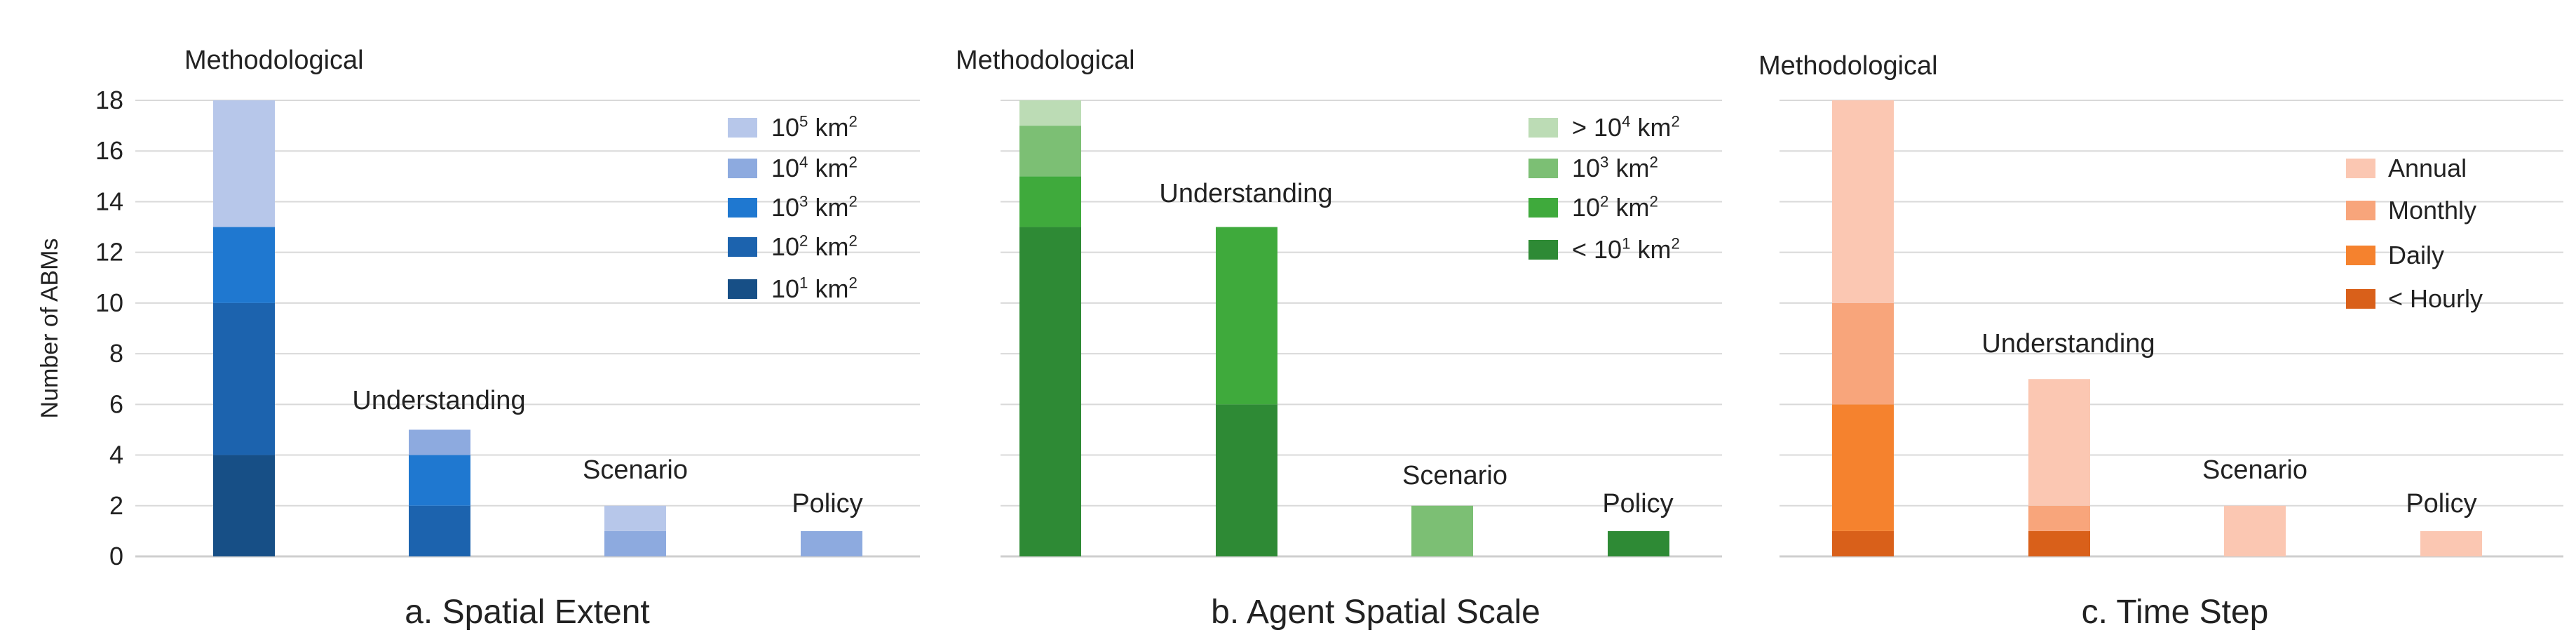 The height and width of the screenshot is (642, 2576). I want to click on legend-label: Annual, so click(2427, 168).